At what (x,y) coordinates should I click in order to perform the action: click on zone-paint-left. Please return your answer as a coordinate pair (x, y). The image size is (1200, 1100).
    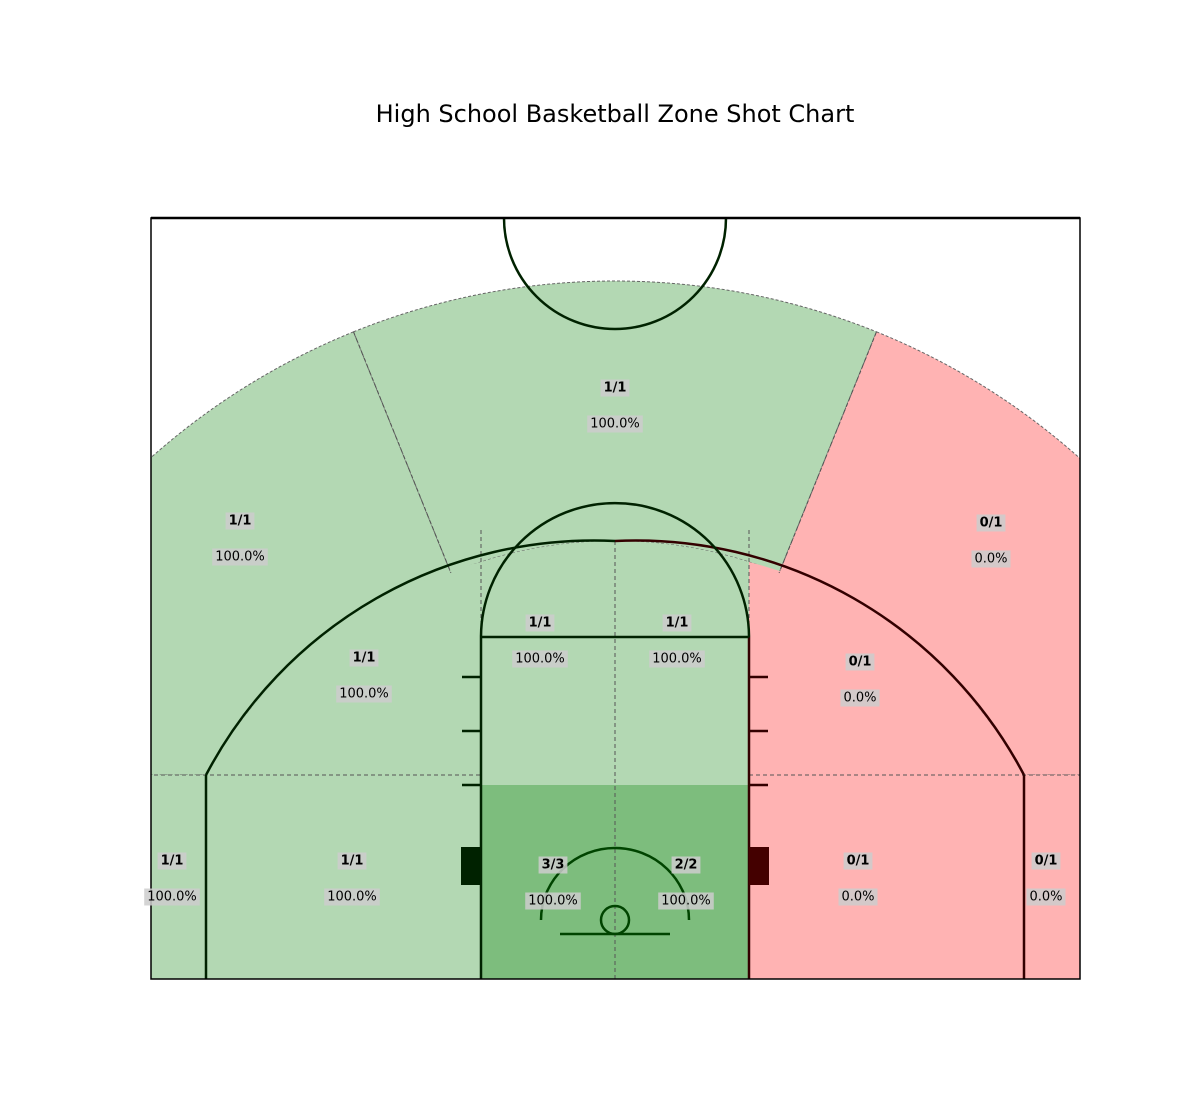
    Looking at the image, I should click on (548, 882).